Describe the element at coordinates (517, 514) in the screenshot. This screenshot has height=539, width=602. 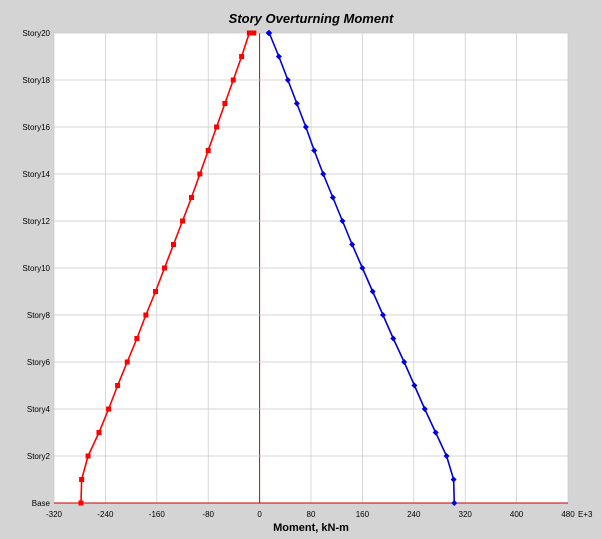
I see `x-tick-label: 400` at that location.